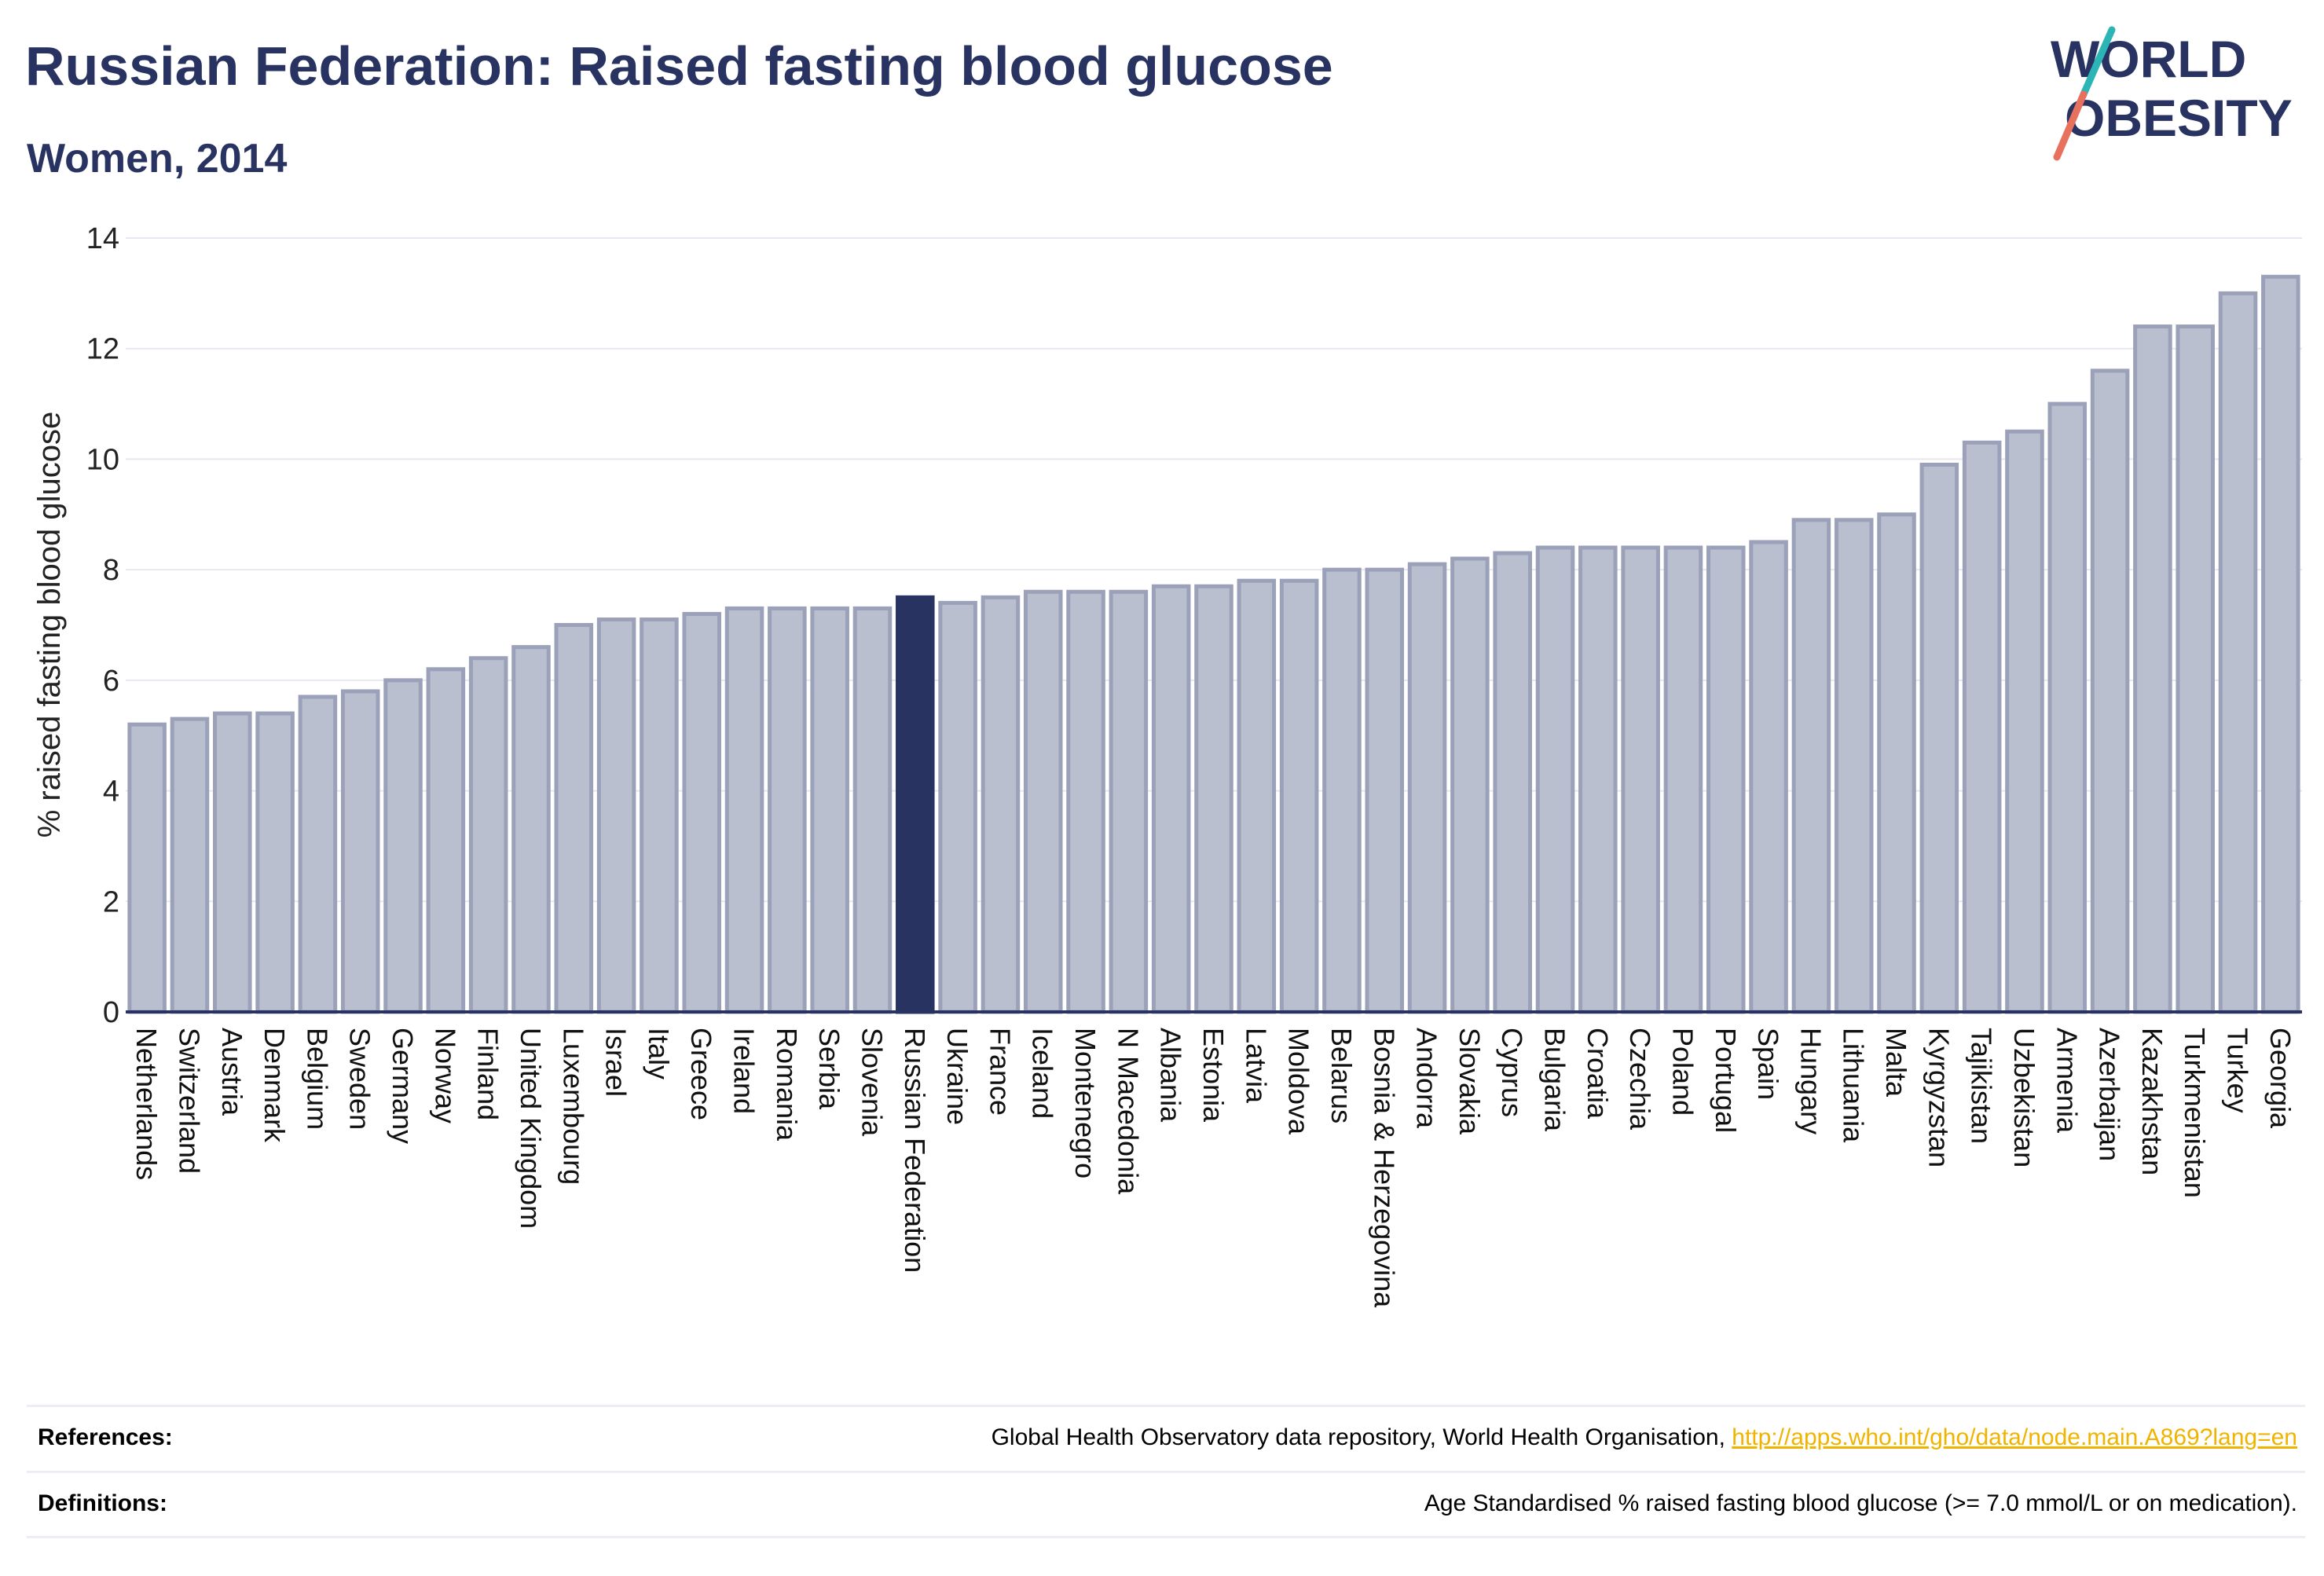  Describe the element at coordinates (1896, 763) in the screenshot. I see `bar-malta` at that location.